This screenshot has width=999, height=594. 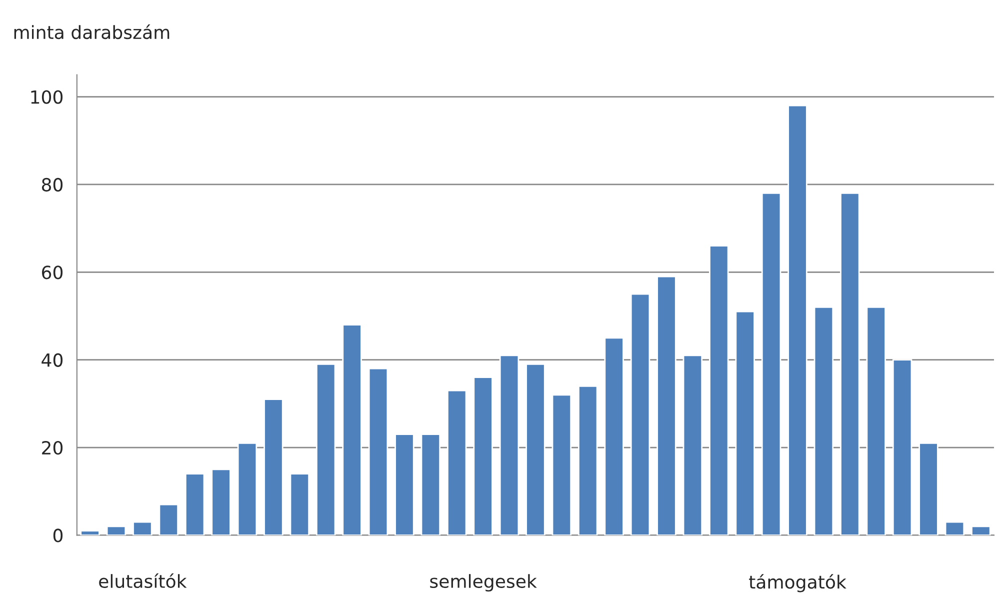 I want to click on y-tick-label: 80, so click(x=52, y=185).